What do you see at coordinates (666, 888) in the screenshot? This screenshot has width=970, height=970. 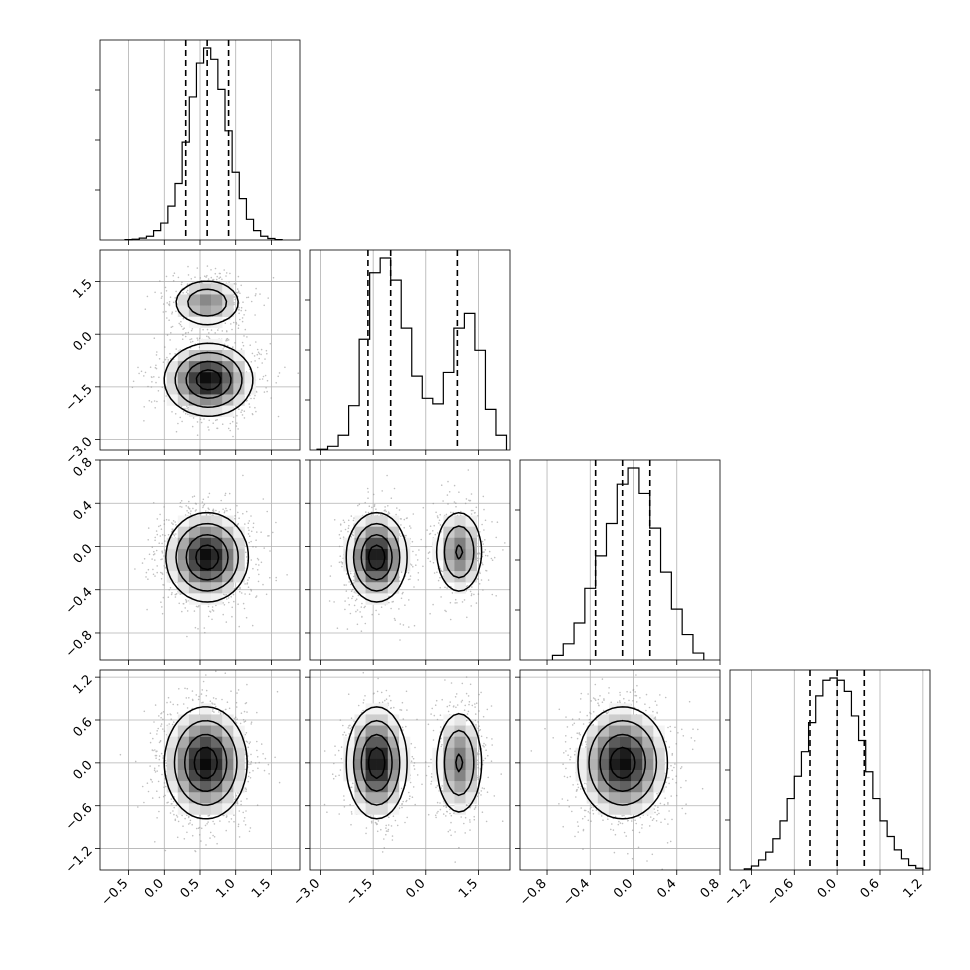 I see `x-tick-label: 0.4` at bounding box center [666, 888].